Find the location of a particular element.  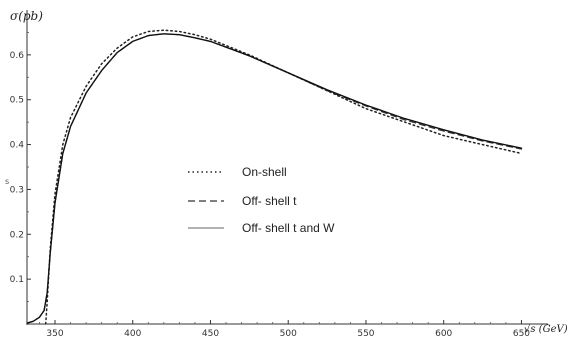

legend-label-off-shell-t-and-w: Off- shell t and W is located at coordinates (288, 228).